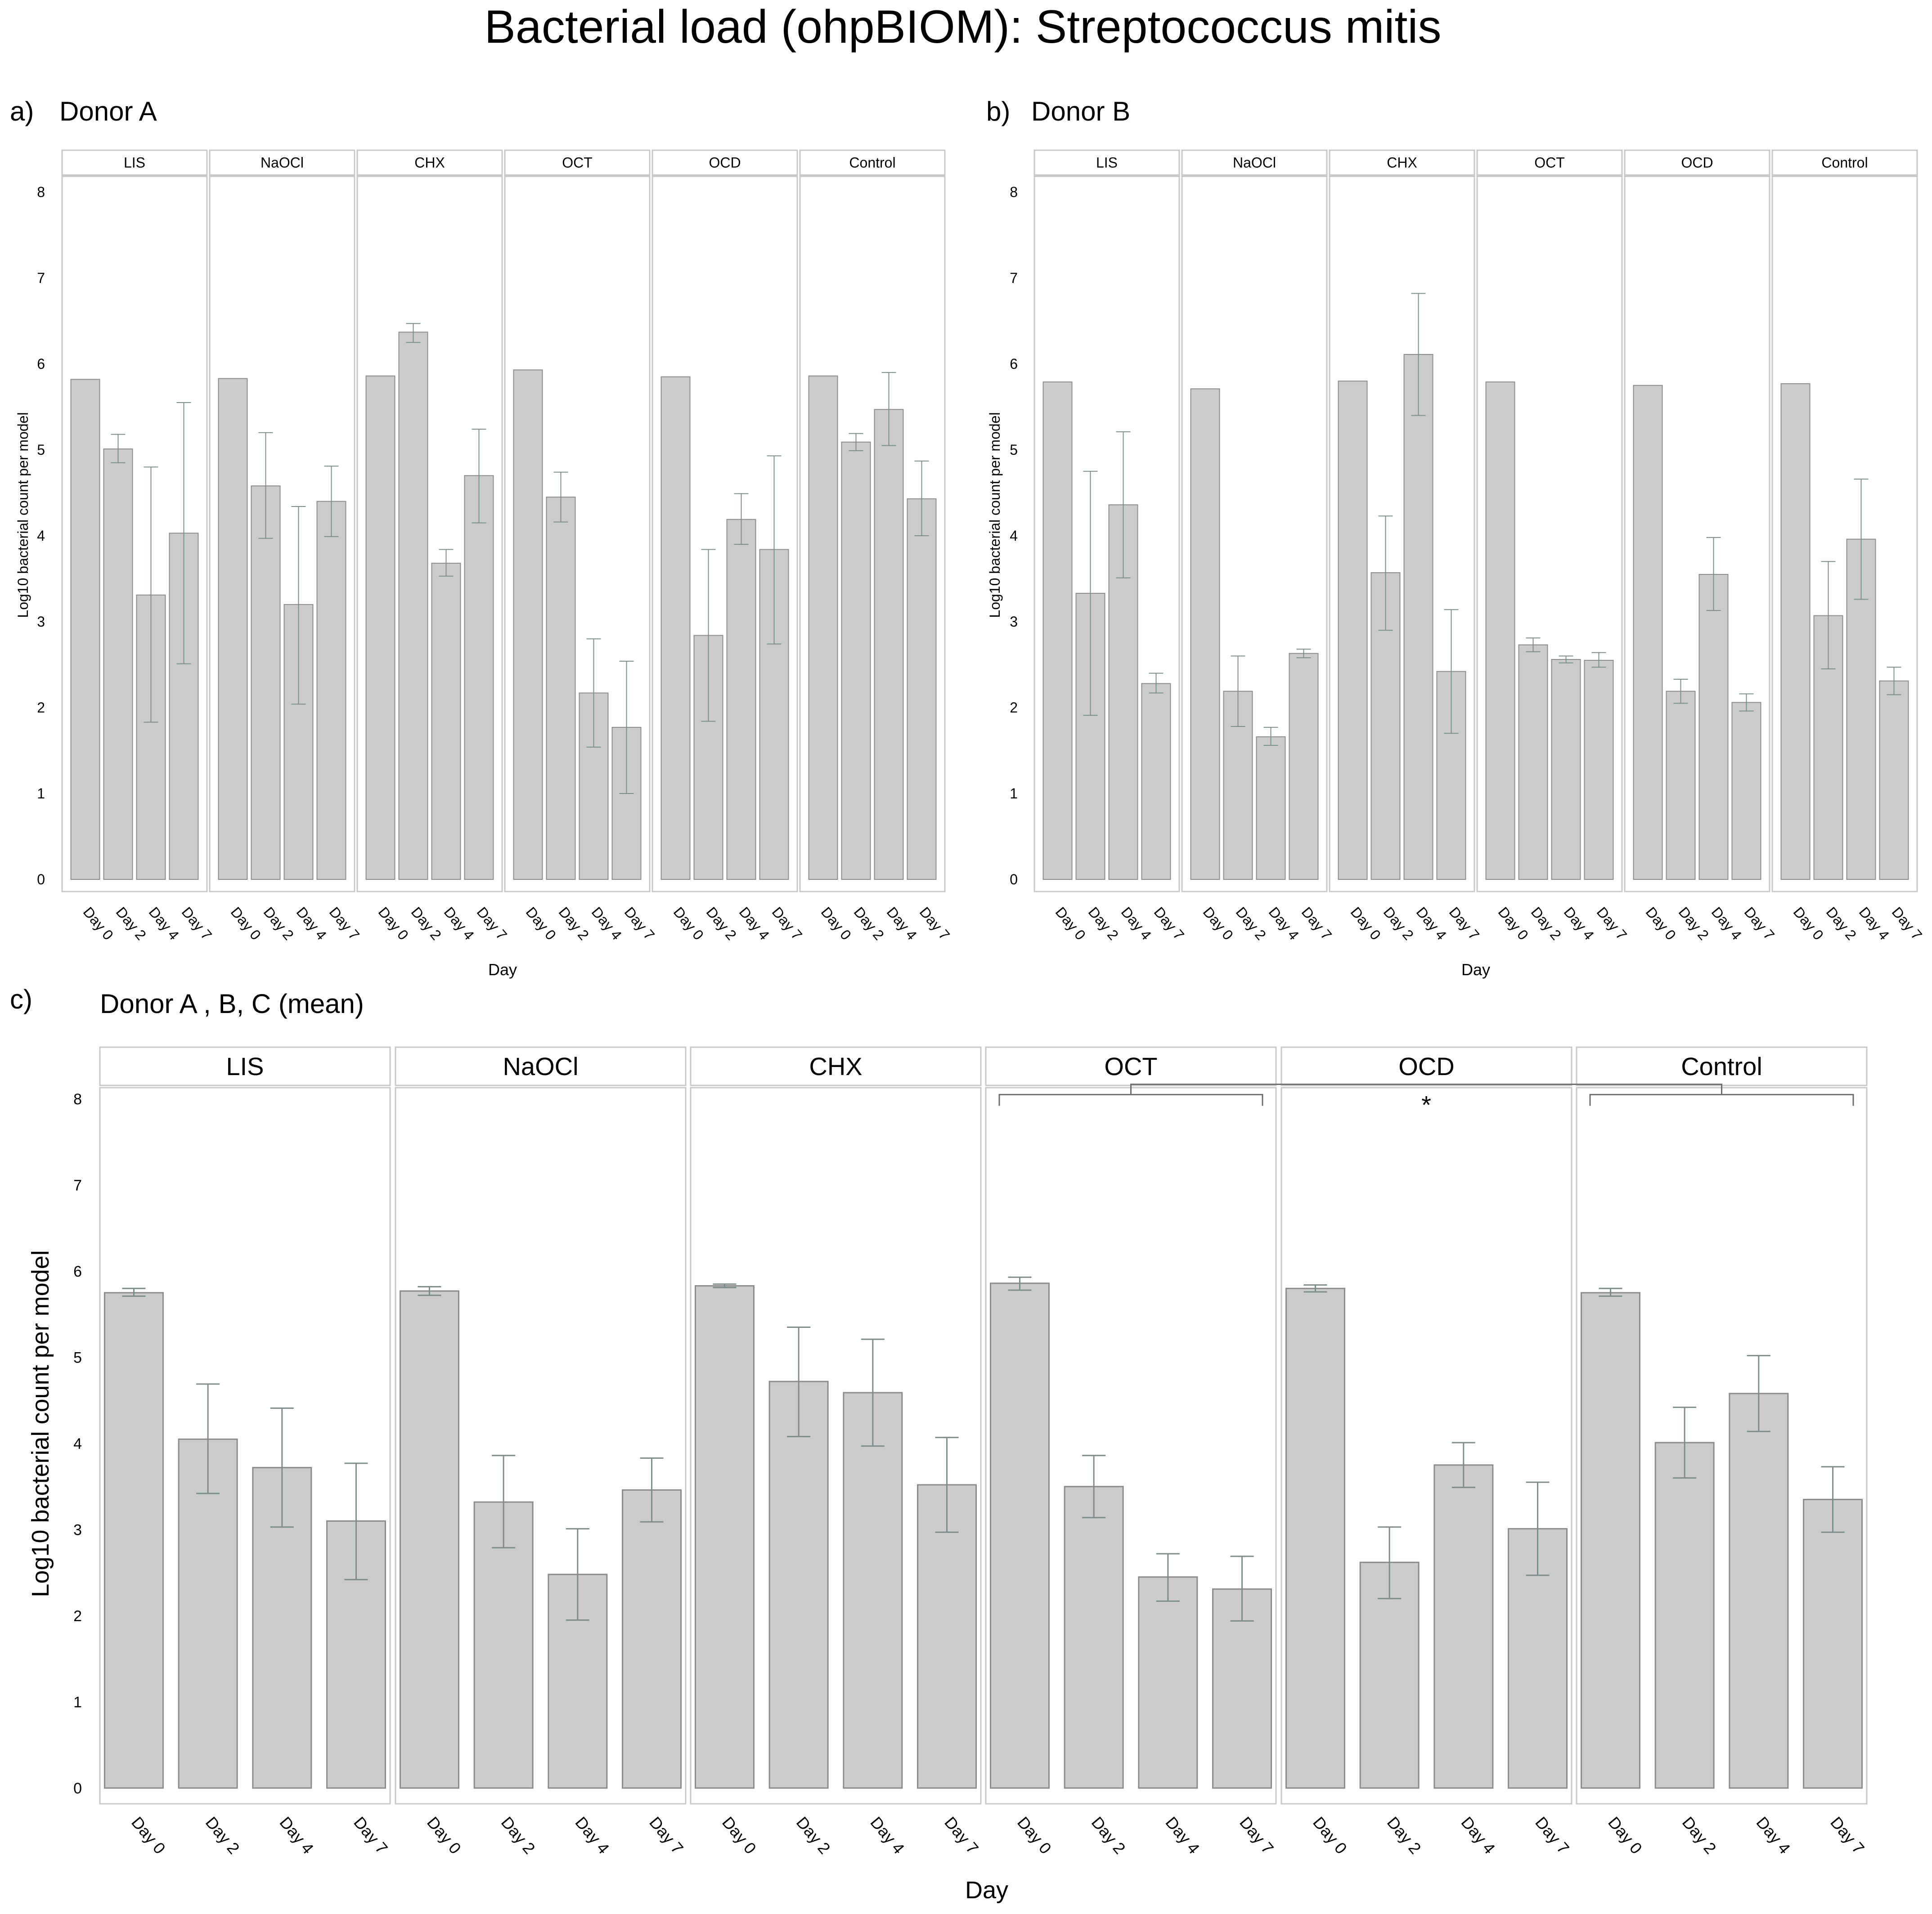 Image resolution: width=1932 pixels, height=1914 pixels. I want to click on panel-subtitle: Donor B, so click(1080, 111).